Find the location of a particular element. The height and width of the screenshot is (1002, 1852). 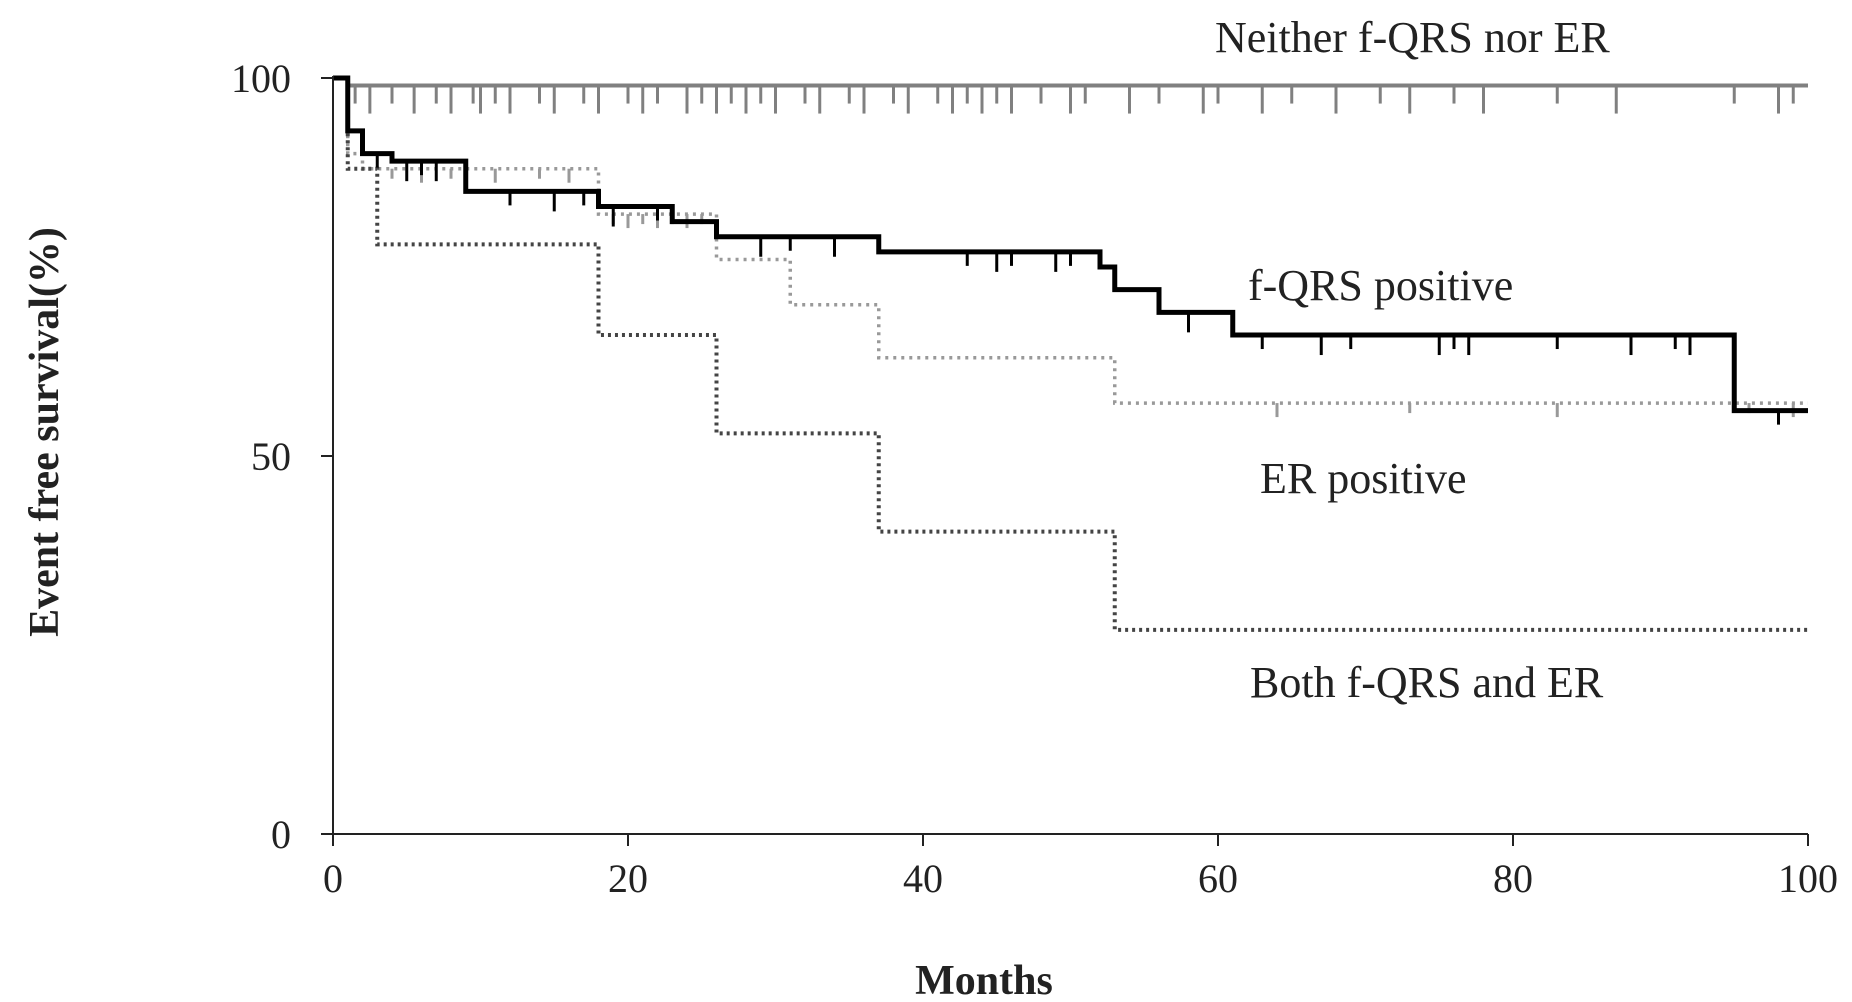

curve-label-er: ER positive is located at coordinates (1363, 478).